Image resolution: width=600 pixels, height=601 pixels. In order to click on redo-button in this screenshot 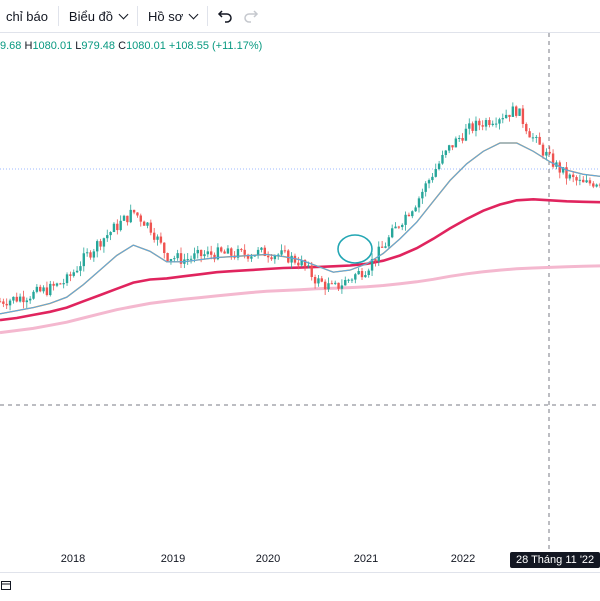, I will do `click(251, 16)`.